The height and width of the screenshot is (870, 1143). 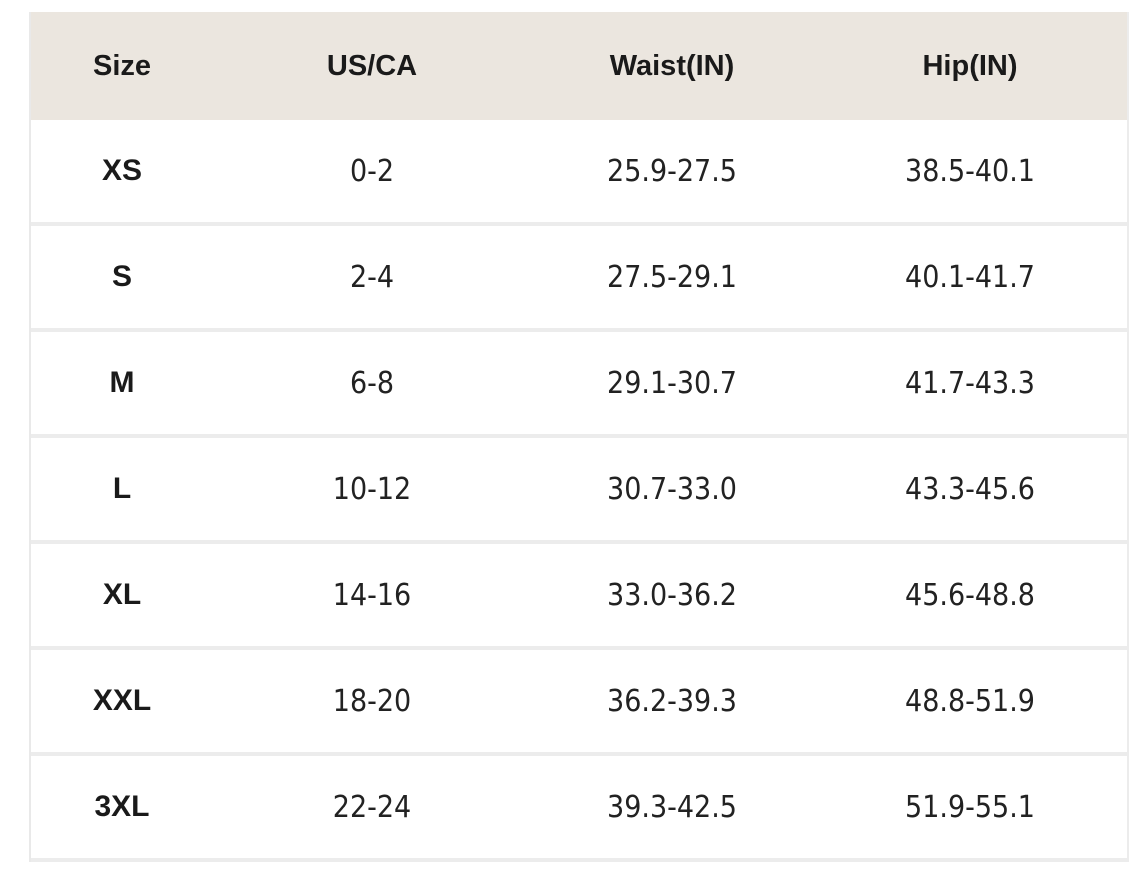 I want to click on table-row: XS 0-2 25.9-27.5 38.5-40.1, so click(x=579, y=173).